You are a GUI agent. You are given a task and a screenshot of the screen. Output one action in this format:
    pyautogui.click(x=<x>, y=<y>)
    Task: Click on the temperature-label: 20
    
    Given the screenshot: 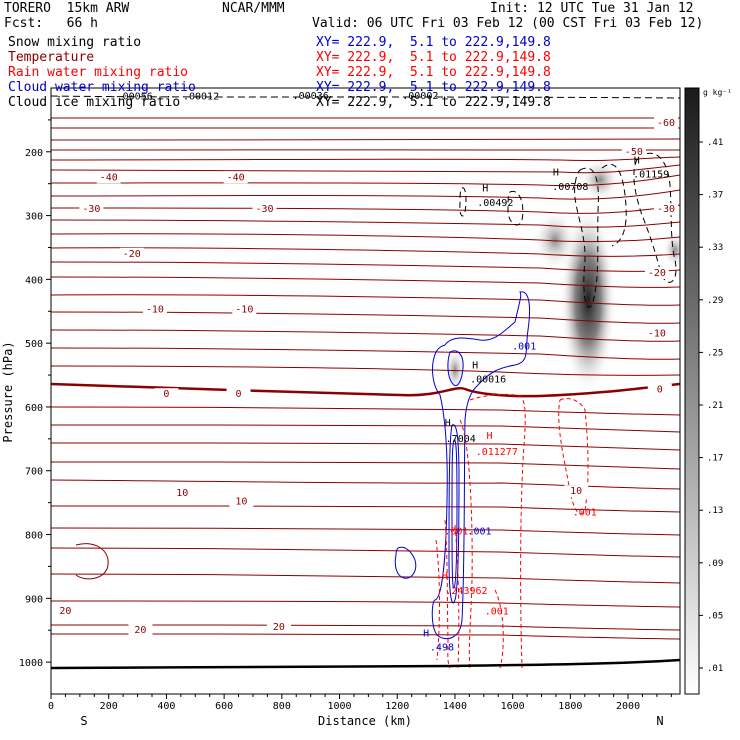 What is the action you would take?
    pyautogui.click(x=279, y=627)
    